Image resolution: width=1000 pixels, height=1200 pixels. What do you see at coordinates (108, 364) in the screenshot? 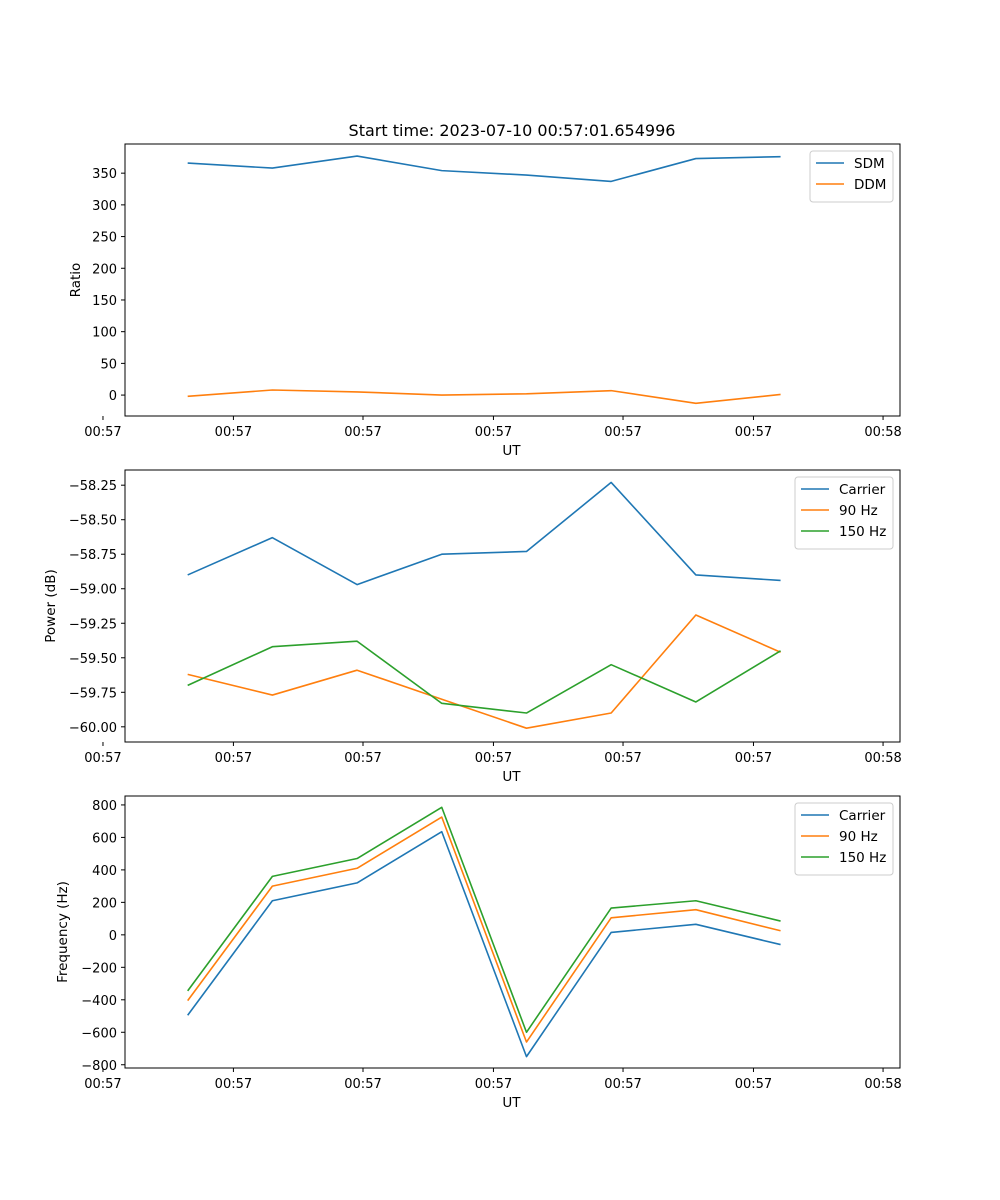
I see `y-tick-label: 50` at bounding box center [108, 364].